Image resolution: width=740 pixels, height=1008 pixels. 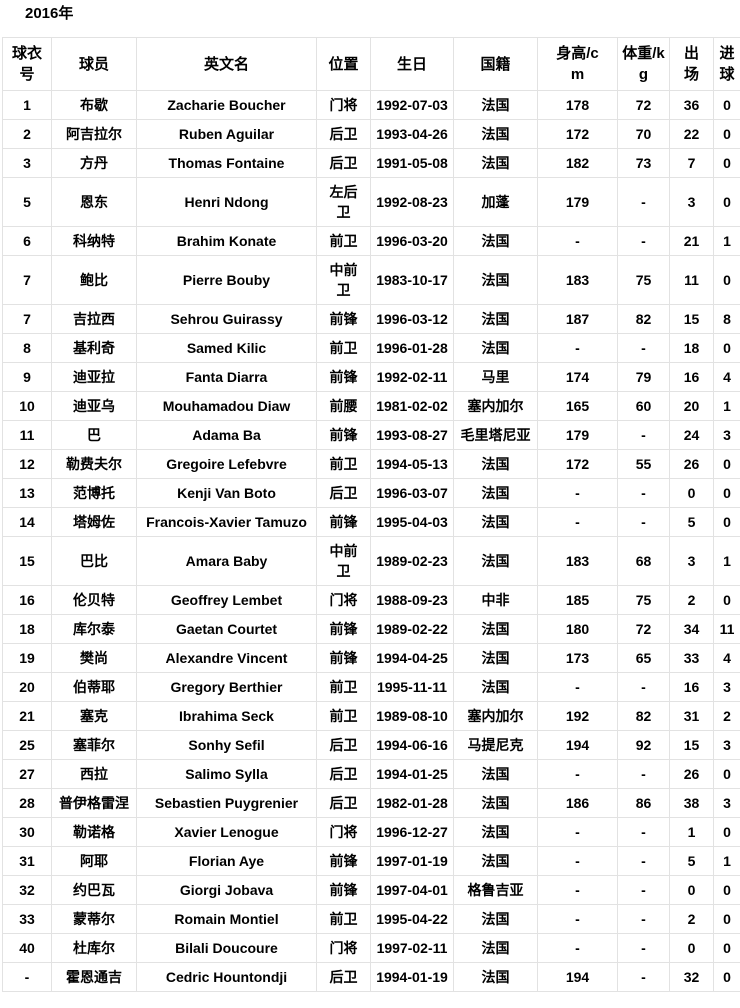 I want to click on cell-english_name: Thomas Fontaine, so click(x=226, y=163).